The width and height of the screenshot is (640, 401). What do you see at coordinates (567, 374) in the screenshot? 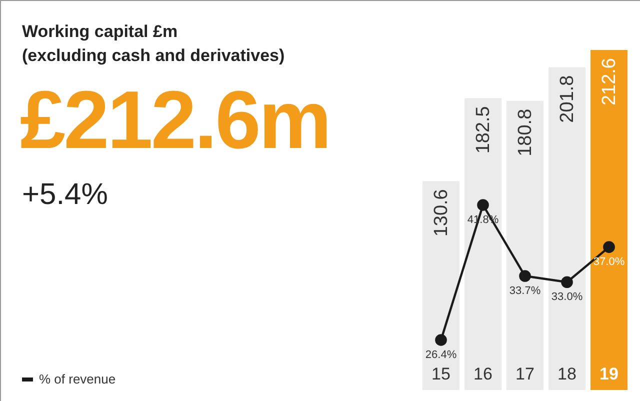
I see `x-tick-label: 18` at bounding box center [567, 374].